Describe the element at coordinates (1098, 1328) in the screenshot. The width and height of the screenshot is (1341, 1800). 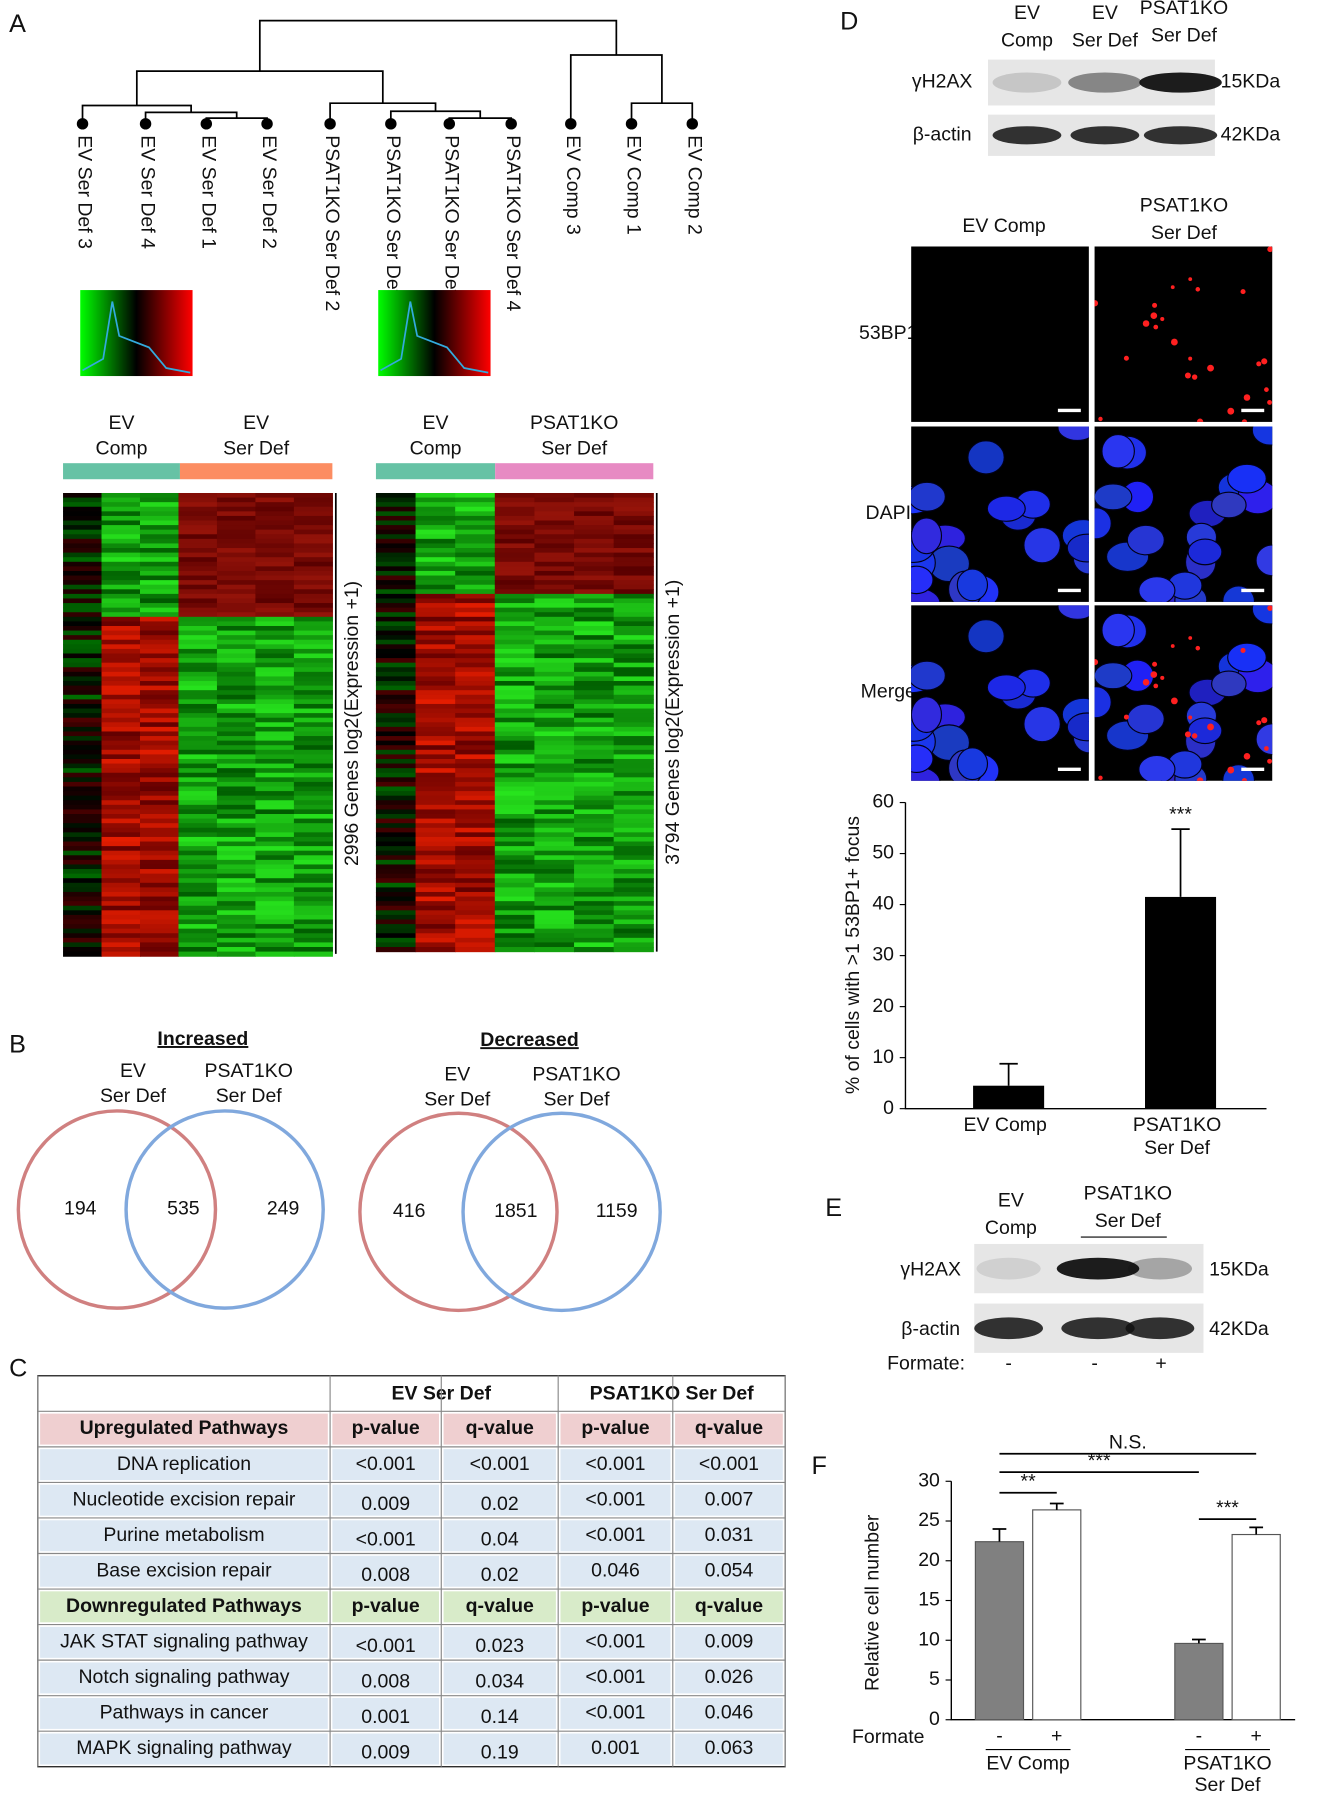
I see `blot-band` at that location.